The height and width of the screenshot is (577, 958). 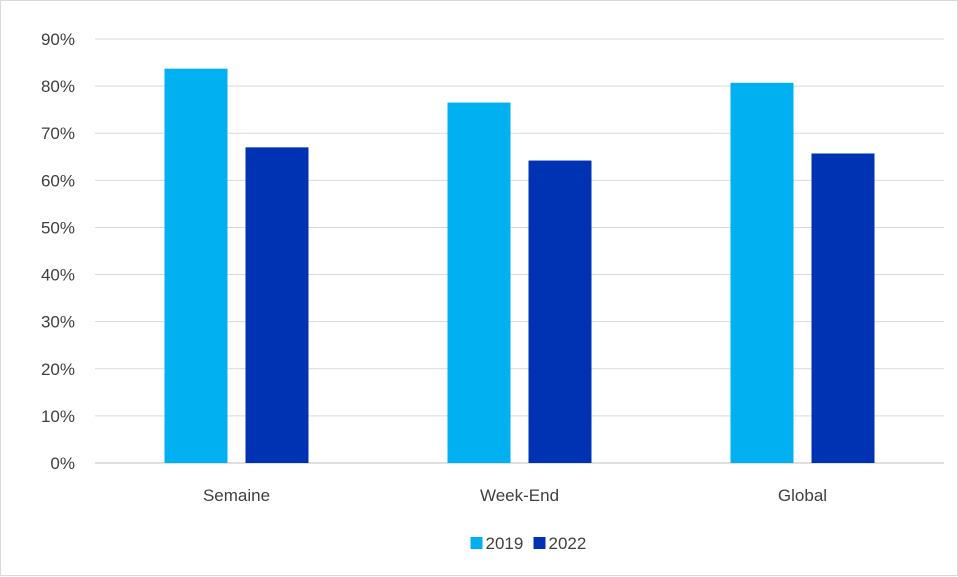 What do you see at coordinates (58, 251) in the screenshot?
I see `y-axis-tick-labels: 0% 10% 20% 30% 40% 50% 60% 70% 80% 90%` at bounding box center [58, 251].